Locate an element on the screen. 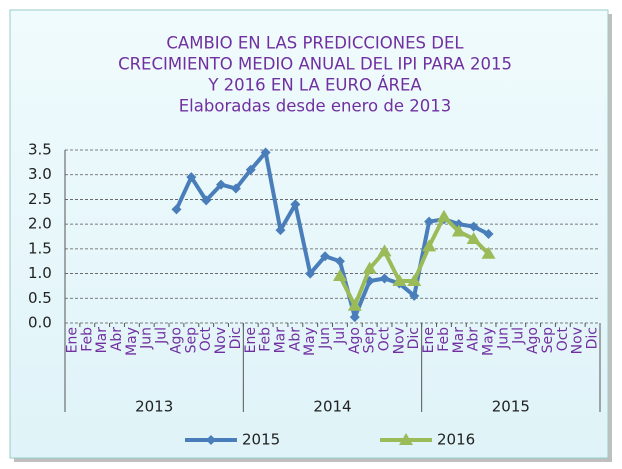  chart-title: Y 2016 EN LA EURO ÁREA is located at coordinates (314, 85).